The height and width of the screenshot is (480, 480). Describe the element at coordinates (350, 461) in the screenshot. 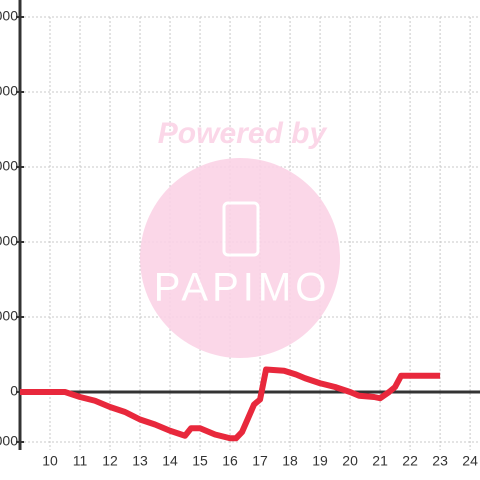

I see `x-tick-label: 20` at that location.